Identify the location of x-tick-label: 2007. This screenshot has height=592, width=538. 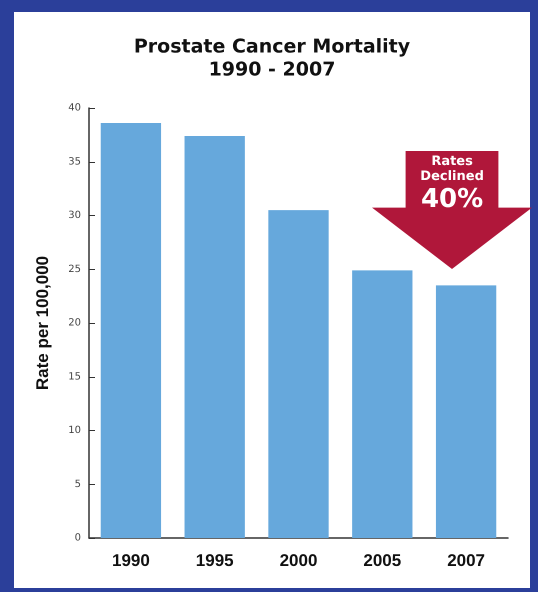
(466, 560).